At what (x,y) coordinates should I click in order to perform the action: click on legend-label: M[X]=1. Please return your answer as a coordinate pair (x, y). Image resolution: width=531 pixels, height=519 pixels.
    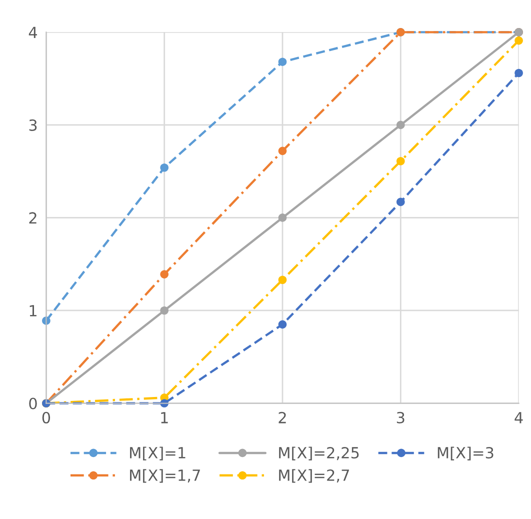
    Looking at the image, I should click on (158, 453).